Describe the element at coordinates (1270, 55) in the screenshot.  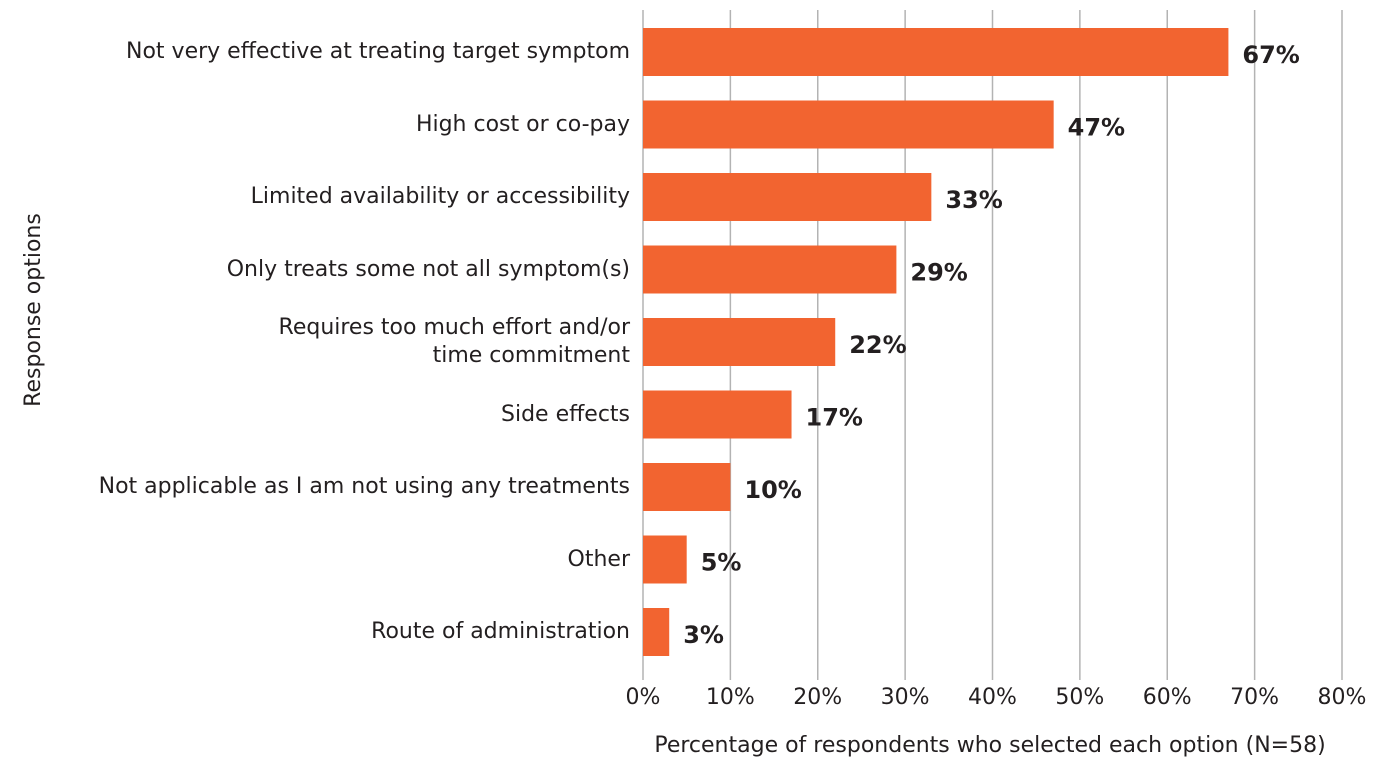
I see `value-label: 67%` at that location.